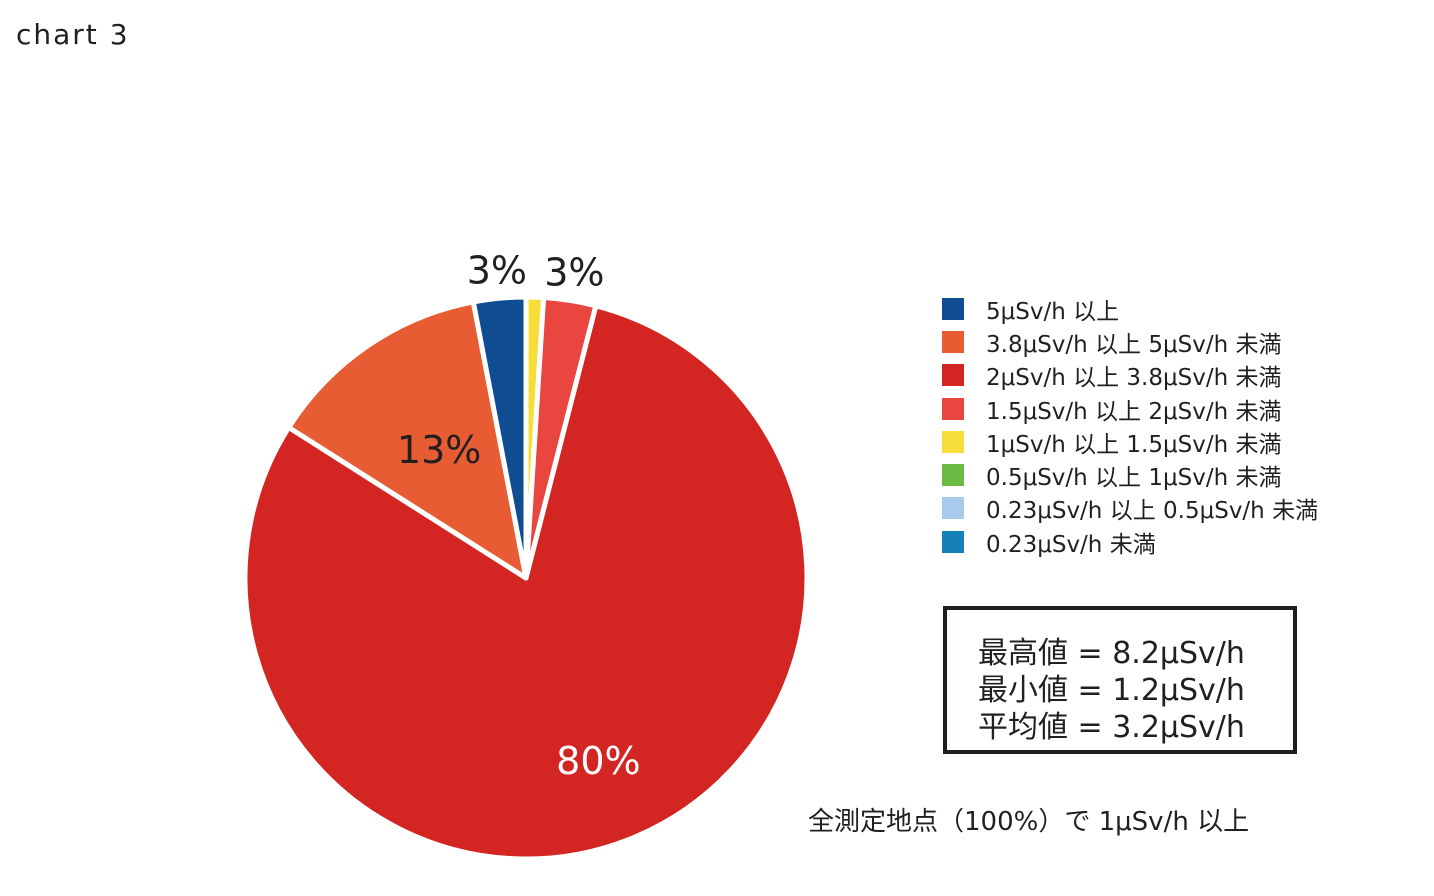 This screenshot has height=896, width=1434. I want to click on legend-item: 1μSv/h 以上 1.5μSv/h 未満, so click(1130, 441).